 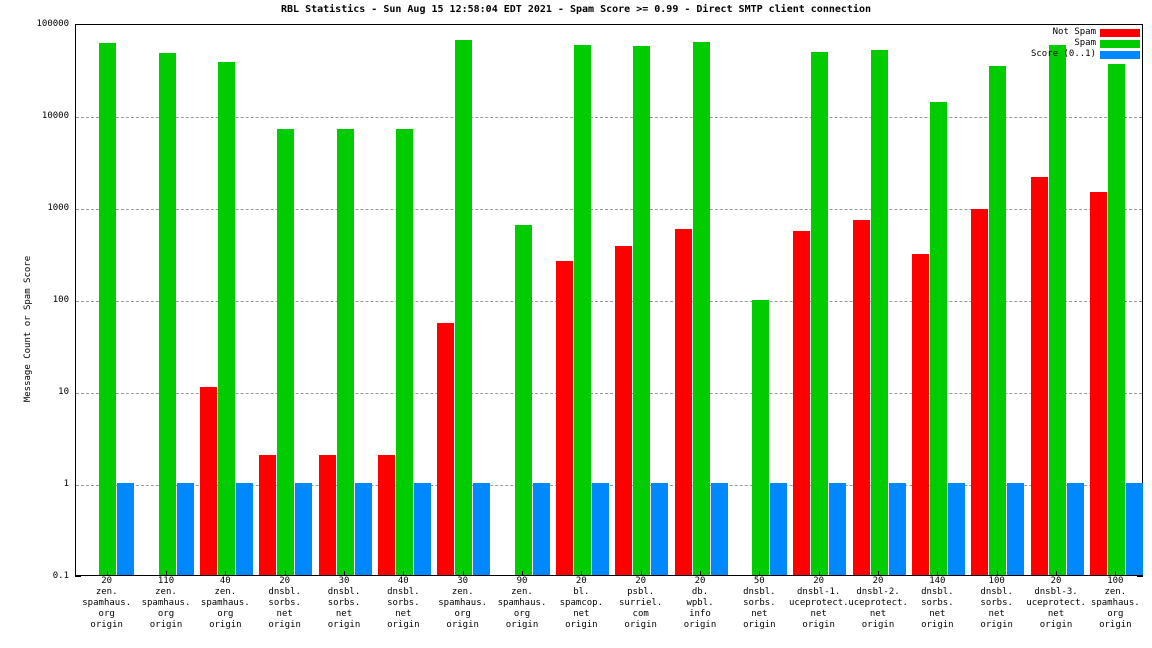 I want to click on x-tick-line: dnsbl-1., so click(x=818, y=592).